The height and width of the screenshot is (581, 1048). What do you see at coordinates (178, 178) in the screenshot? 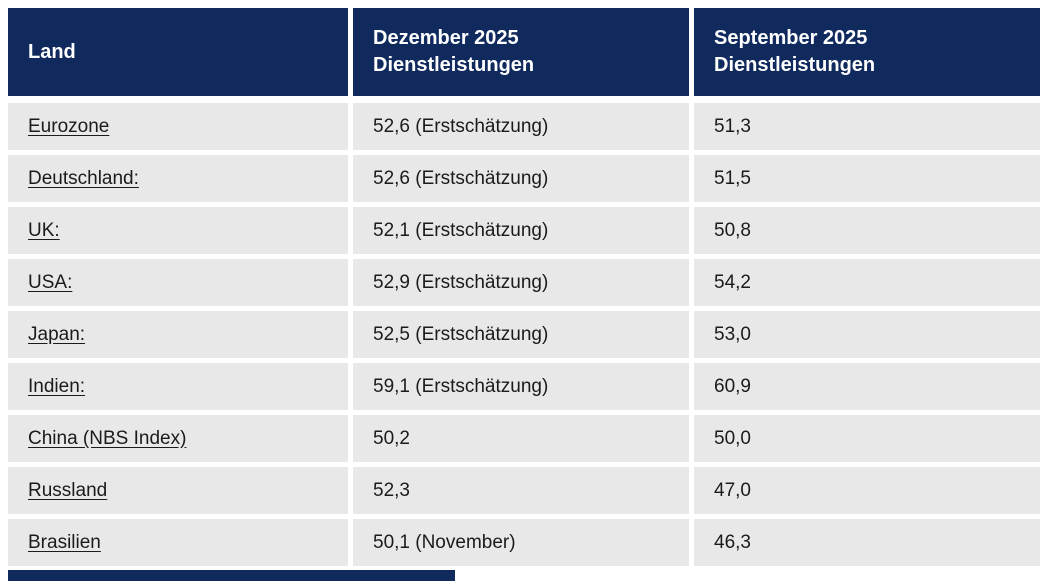
I see `cell-land: Deutschland:` at bounding box center [178, 178].